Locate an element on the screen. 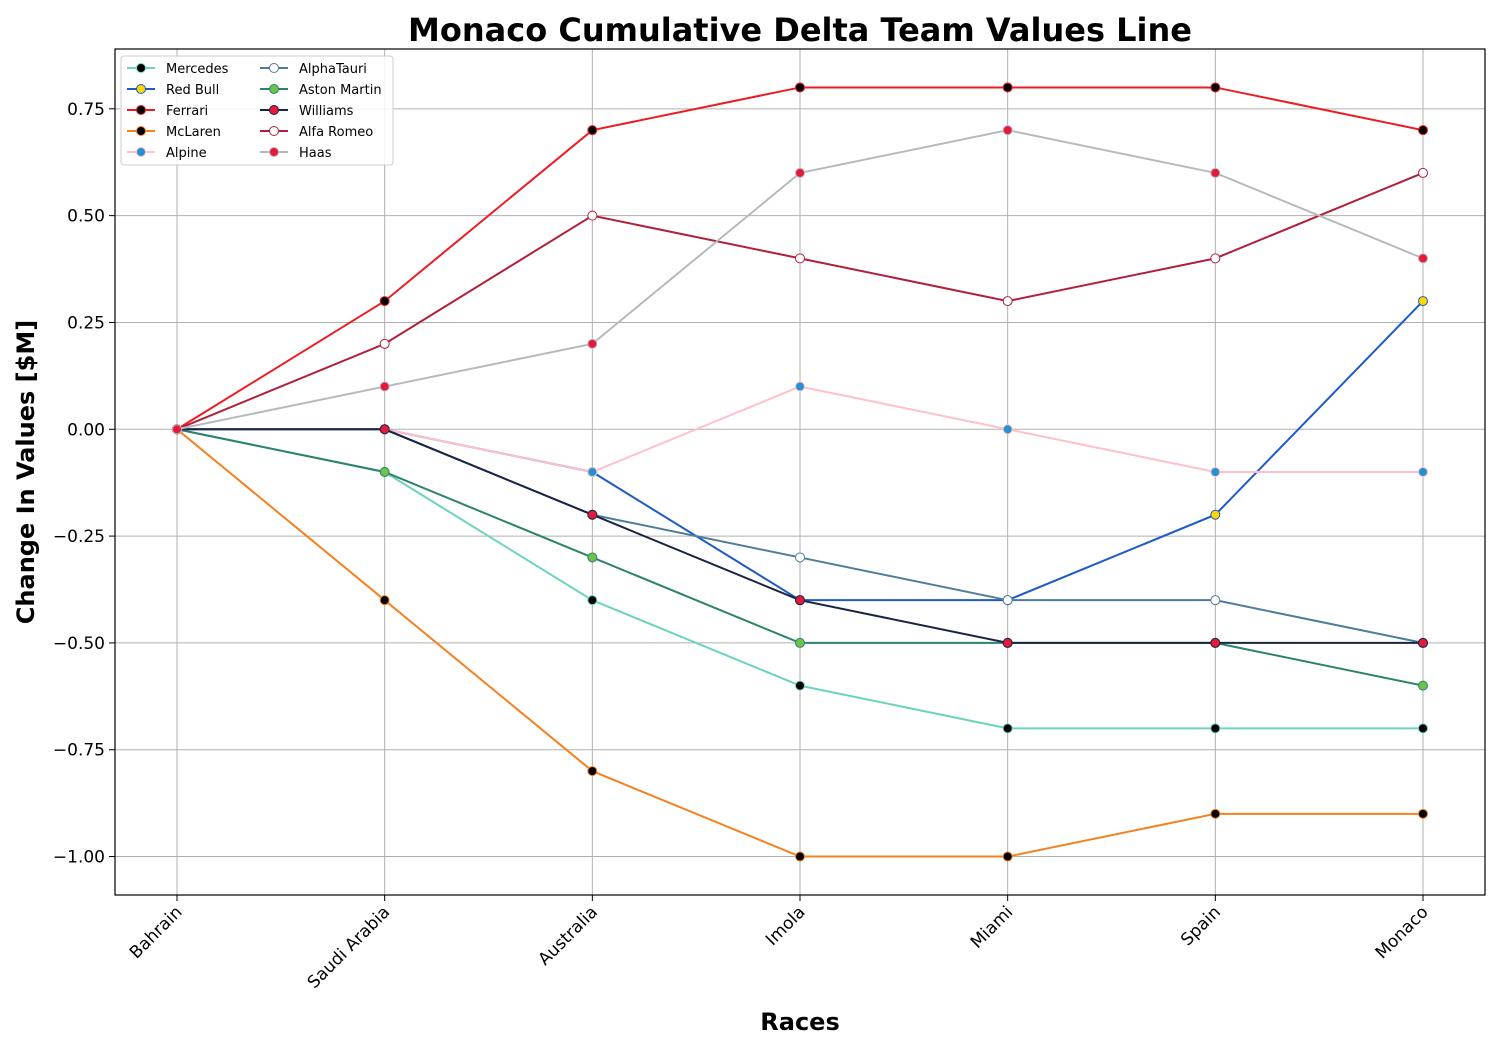 This screenshot has width=1500, height=1050. y-axis-ticks: −1.00 −0.75 −0.50 −0.25 0.00 0.25 0.50 0.75 is located at coordinates (84, 484).